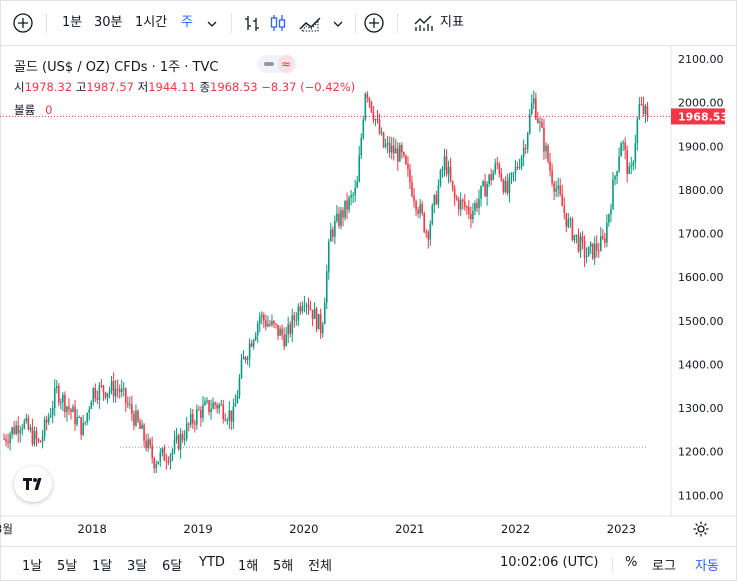 This screenshot has height=581, width=737. What do you see at coordinates (452, 22) in the screenshot?
I see `indicators-button: 지표` at bounding box center [452, 22].